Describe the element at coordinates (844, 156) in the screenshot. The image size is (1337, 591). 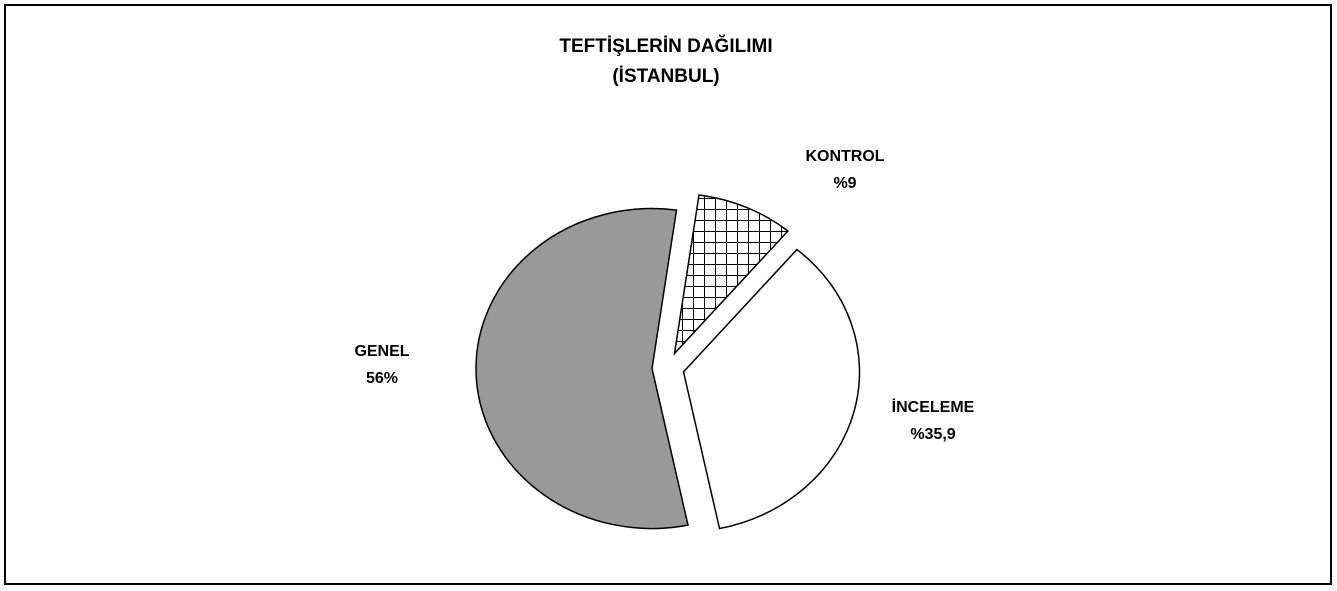
I see `slice-label: KONTROL` at that location.